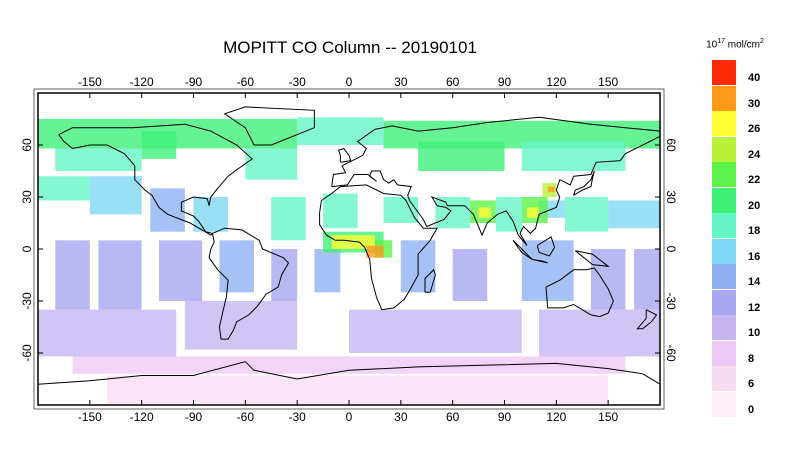 The width and height of the screenshot is (800, 457). What do you see at coordinates (608, 82) in the screenshot?
I see `lon-tick-label-top: 150` at bounding box center [608, 82].